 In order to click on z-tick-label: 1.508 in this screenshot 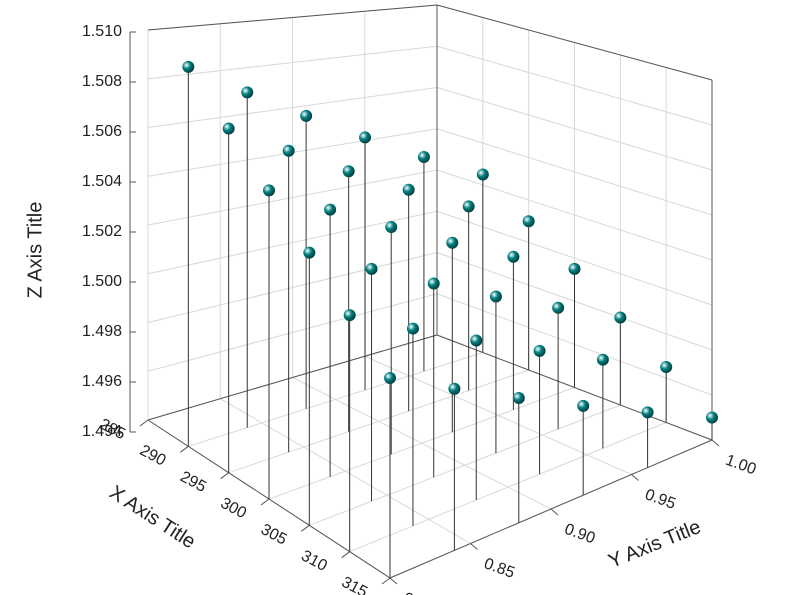, I will do `click(102, 81)`.